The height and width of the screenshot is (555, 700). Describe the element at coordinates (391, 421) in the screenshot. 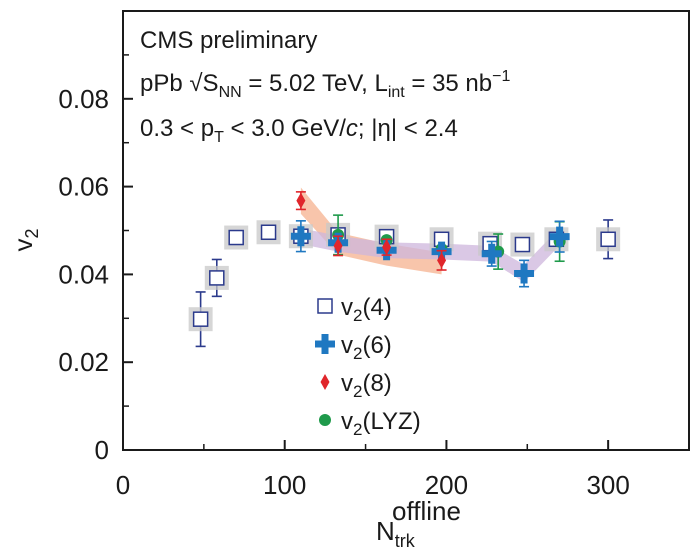

I see `legend-label-rest: (LYZ)` at that location.